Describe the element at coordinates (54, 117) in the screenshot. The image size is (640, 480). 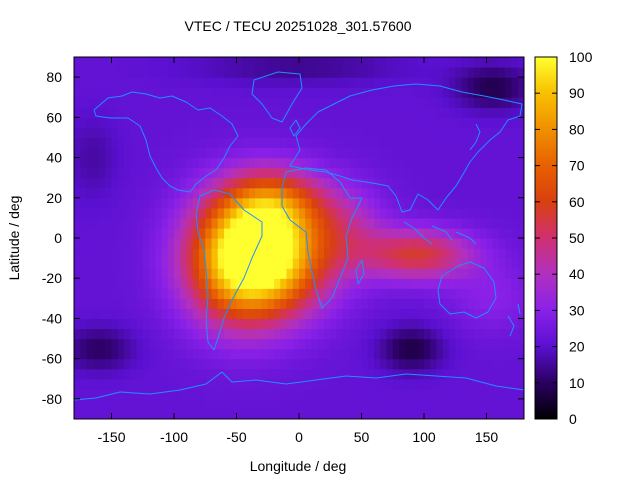
I see `y-tick-label: 60` at that location.